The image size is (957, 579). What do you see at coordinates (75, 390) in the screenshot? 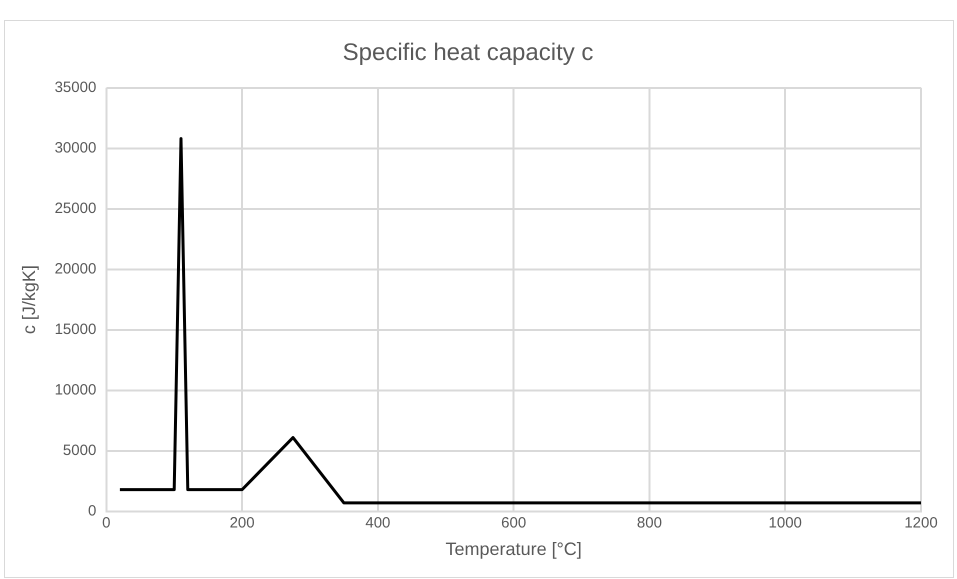
I see `y-tick-label: 10000` at bounding box center [75, 390].